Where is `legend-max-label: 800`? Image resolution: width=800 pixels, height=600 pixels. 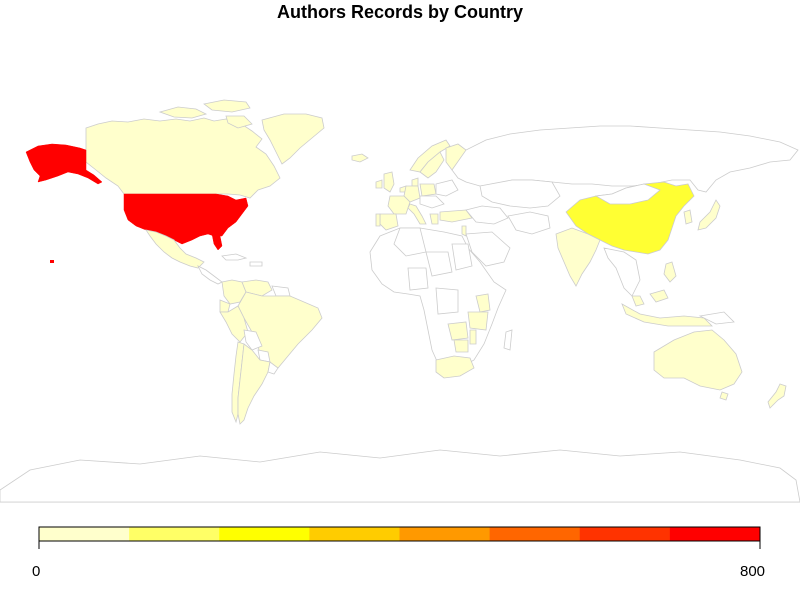
legend-max-label: 800 is located at coordinates (753, 571).